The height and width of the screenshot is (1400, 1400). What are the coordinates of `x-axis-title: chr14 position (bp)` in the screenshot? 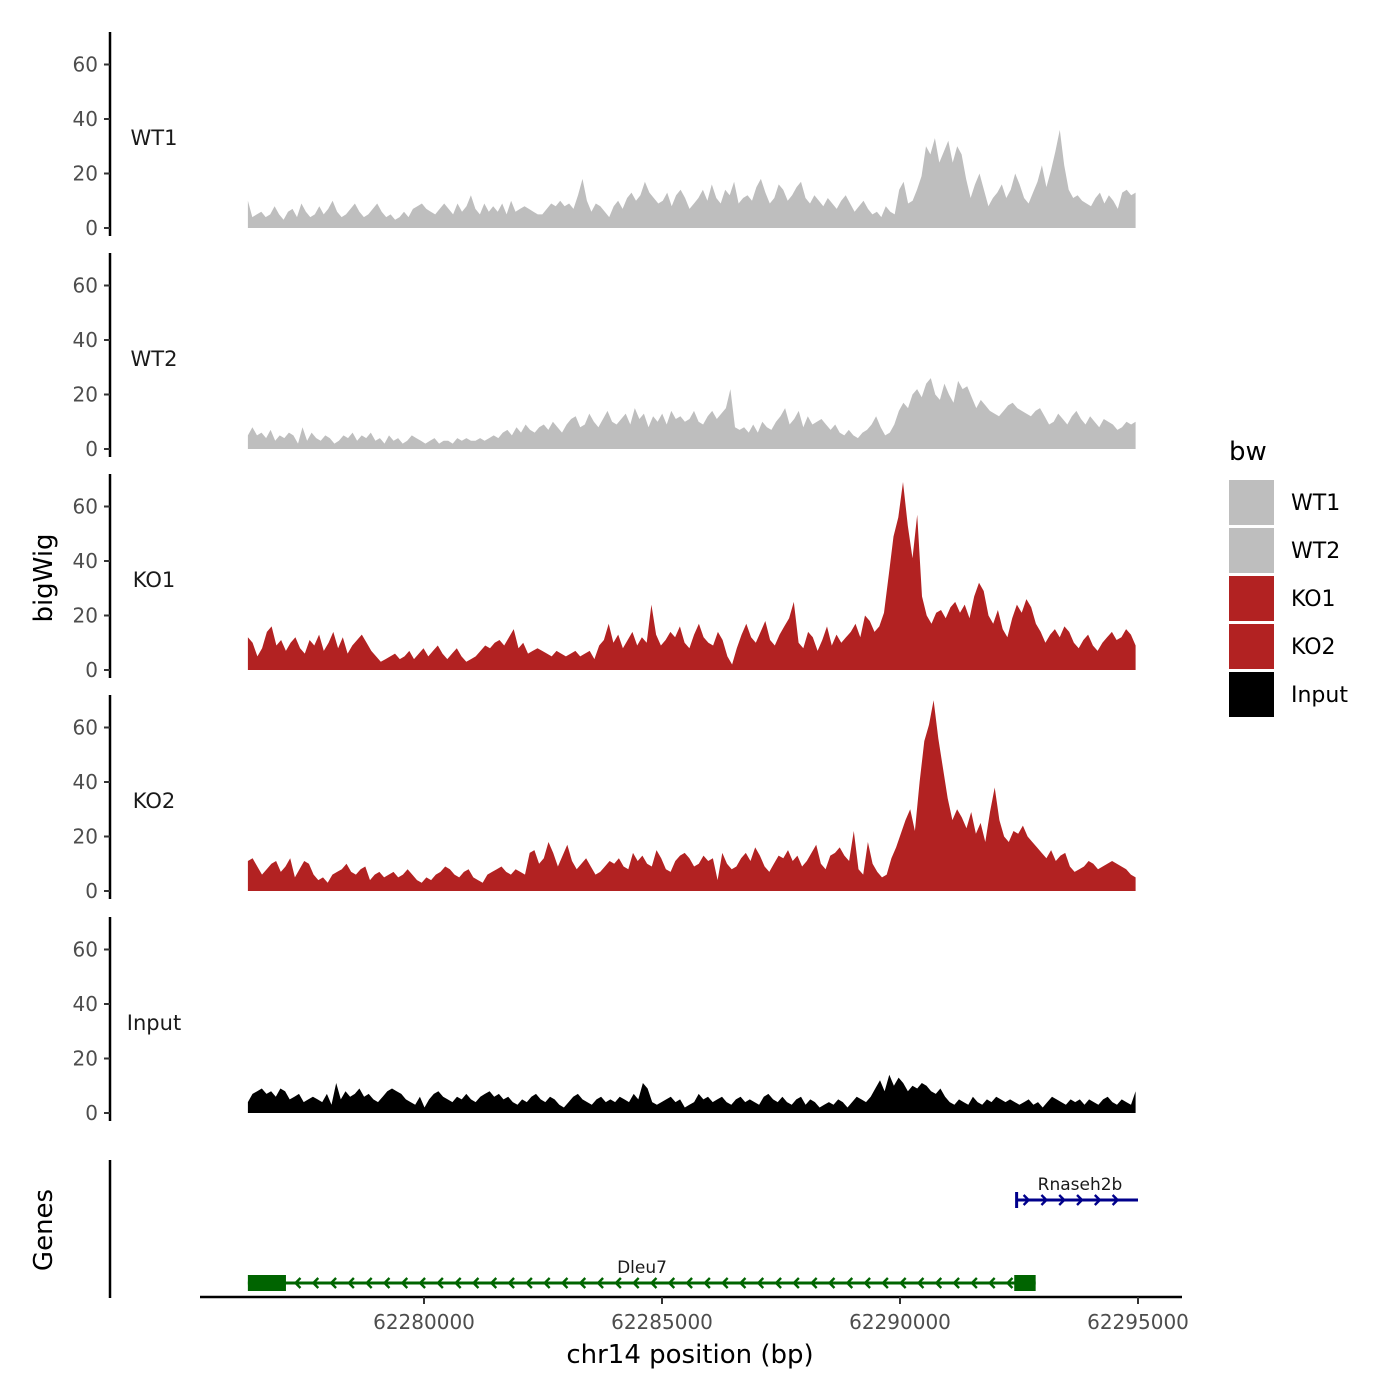 It's located at (689, 1355).